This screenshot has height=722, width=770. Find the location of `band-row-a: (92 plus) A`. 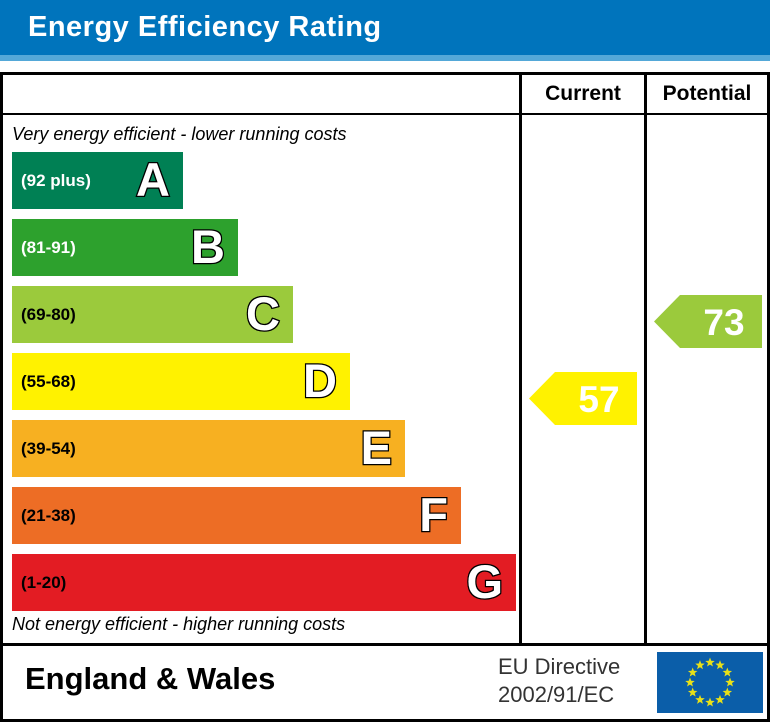

band-row-a: (92 plus) A is located at coordinates (97, 180).